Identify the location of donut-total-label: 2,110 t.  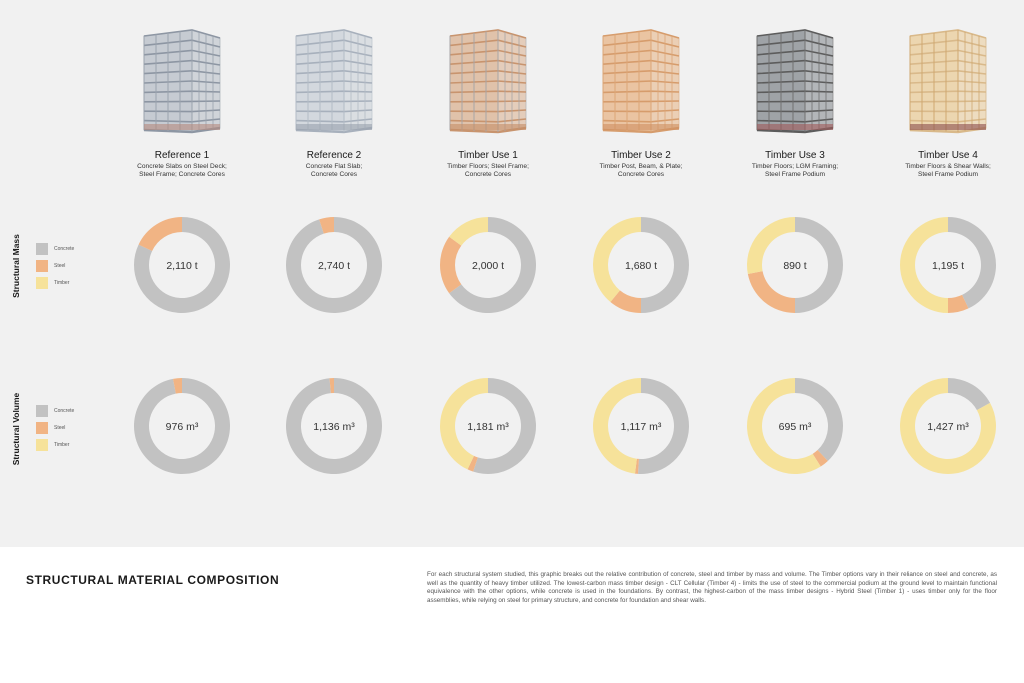
(181, 266).